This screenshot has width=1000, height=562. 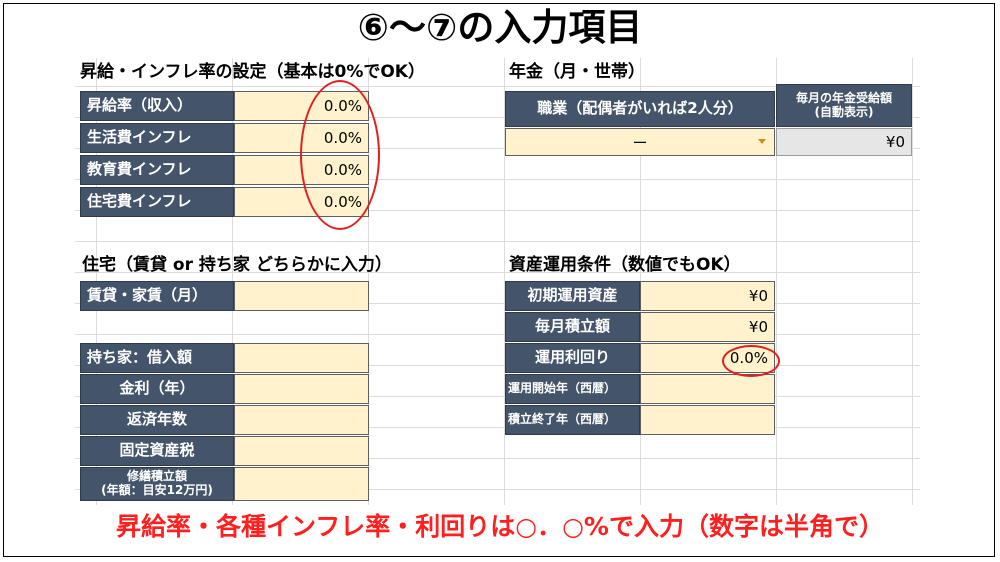 What do you see at coordinates (157, 490) in the screenshot?
I see `repair-reserve-label-line2: (年額：目安12万円)` at bounding box center [157, 490].